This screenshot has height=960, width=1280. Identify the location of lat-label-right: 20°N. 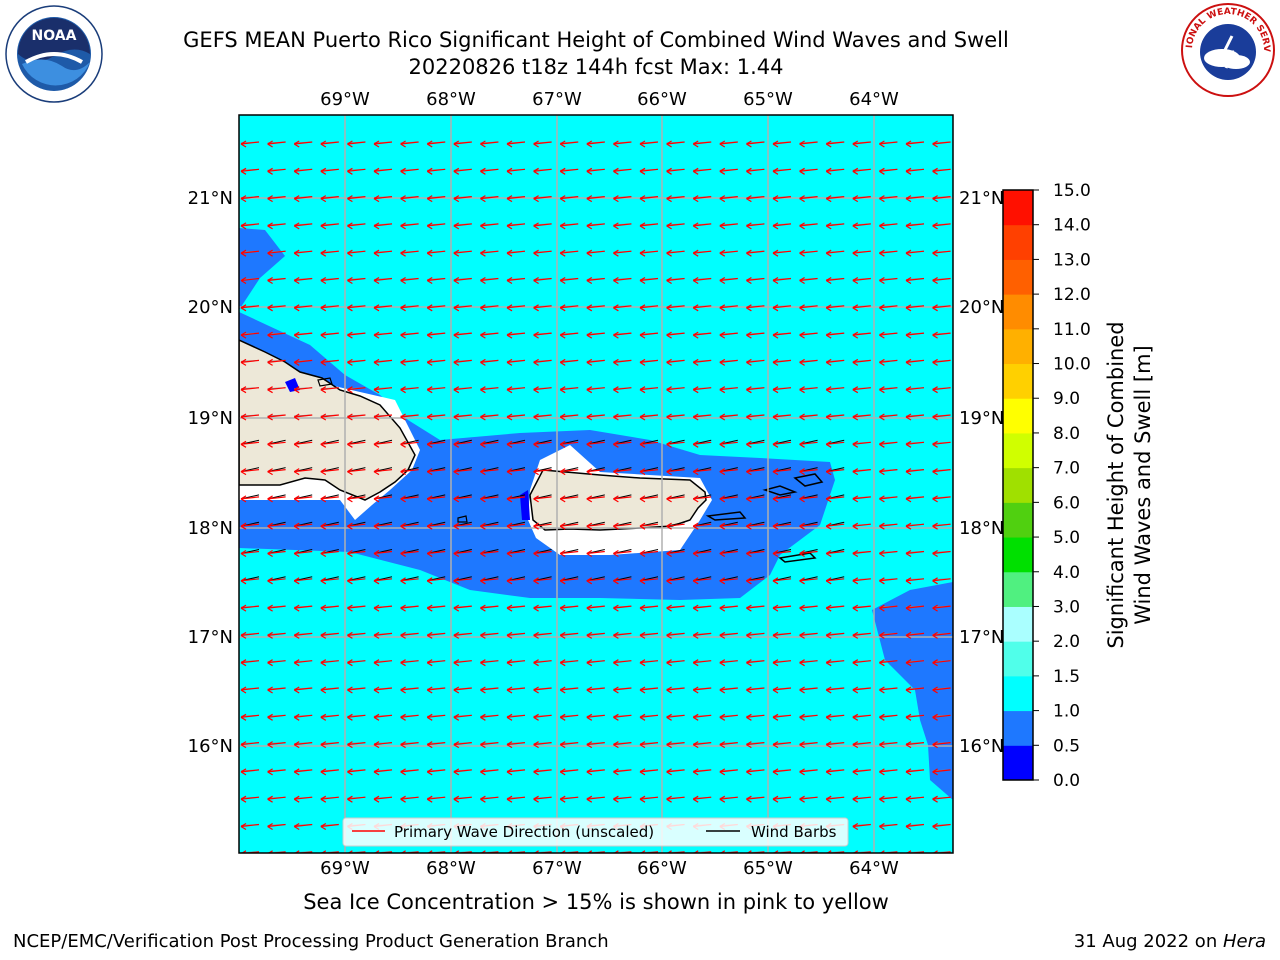
(981, 307).